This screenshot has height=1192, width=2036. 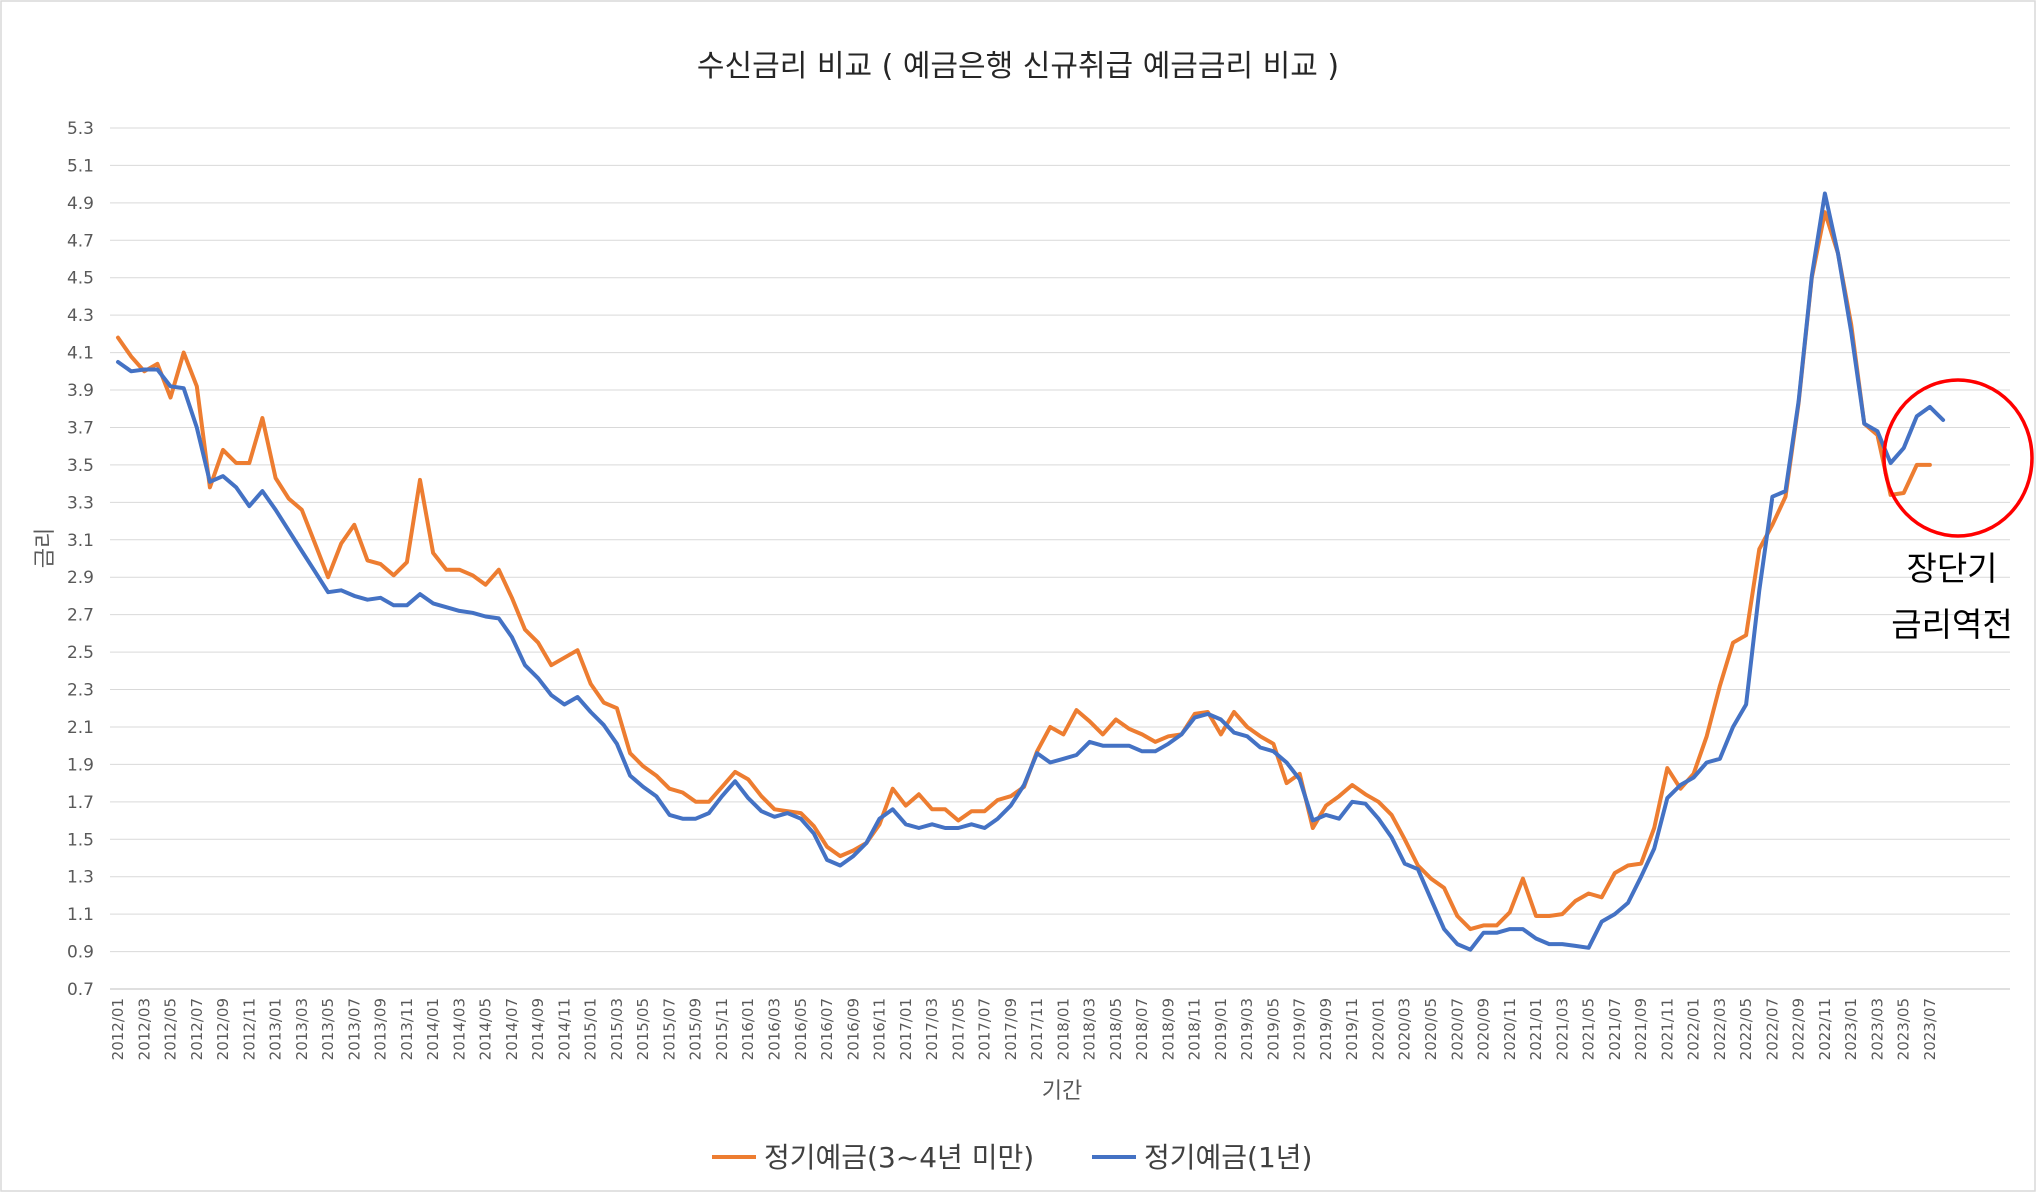 I want to click on inversion-circle, so click(x=1958, y=458).